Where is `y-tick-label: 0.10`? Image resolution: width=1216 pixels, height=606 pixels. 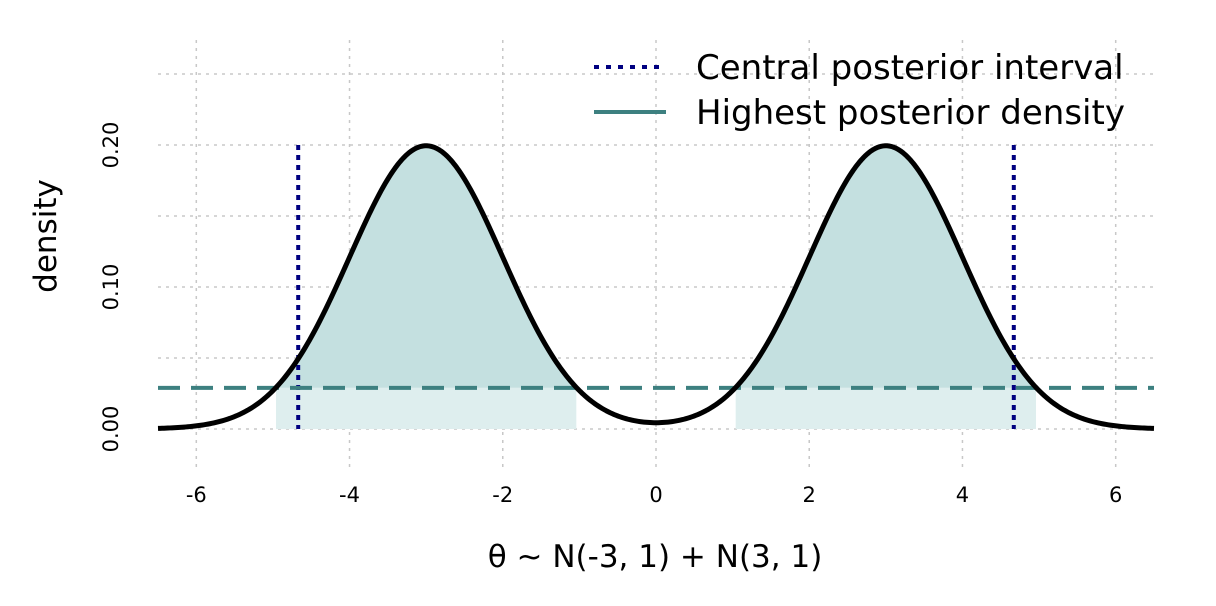 y-tick-label: 0.10 is located at coordinates (111, 287).